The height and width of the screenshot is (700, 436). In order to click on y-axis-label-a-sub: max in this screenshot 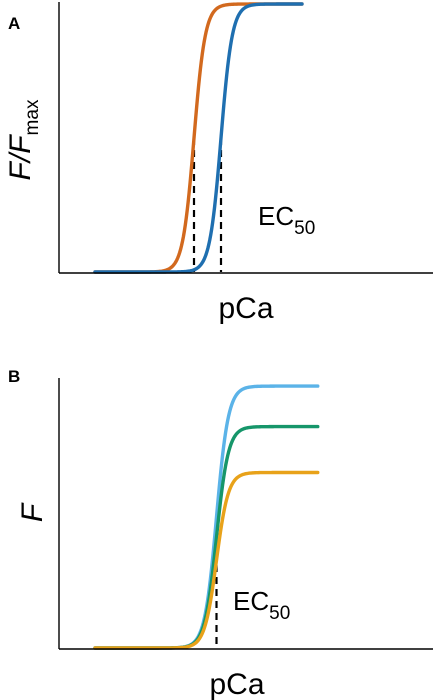, I will do `click(32, 117)`.